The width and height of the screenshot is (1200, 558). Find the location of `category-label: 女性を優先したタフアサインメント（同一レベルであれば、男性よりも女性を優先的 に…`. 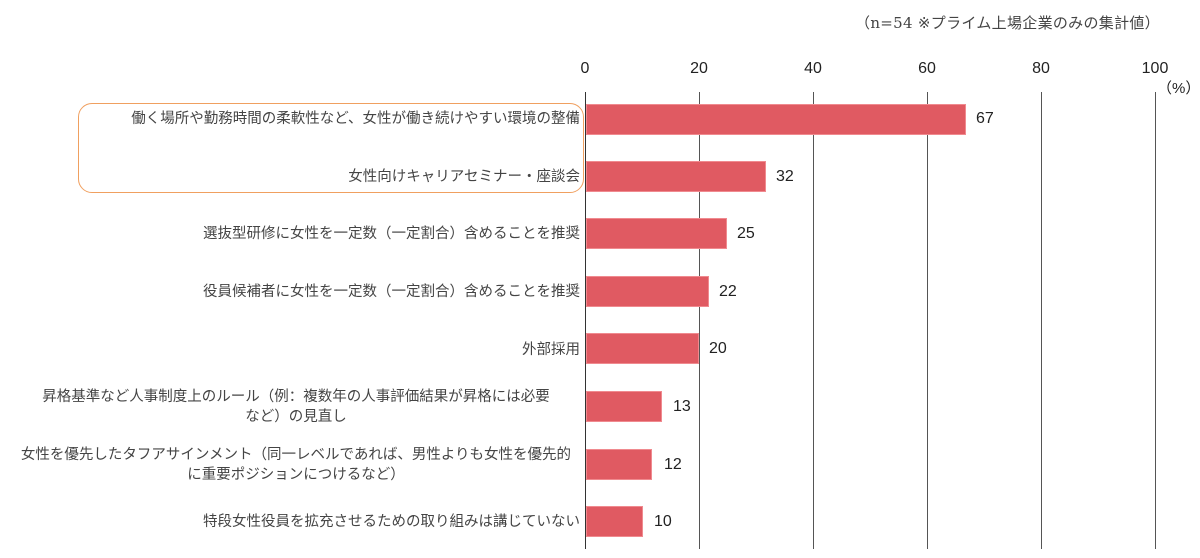

category-label: 女性を優先したタフアサインメント（同一レベルであれば、男性よりも女性を優先的 に… is located at coordinates (296, 465).